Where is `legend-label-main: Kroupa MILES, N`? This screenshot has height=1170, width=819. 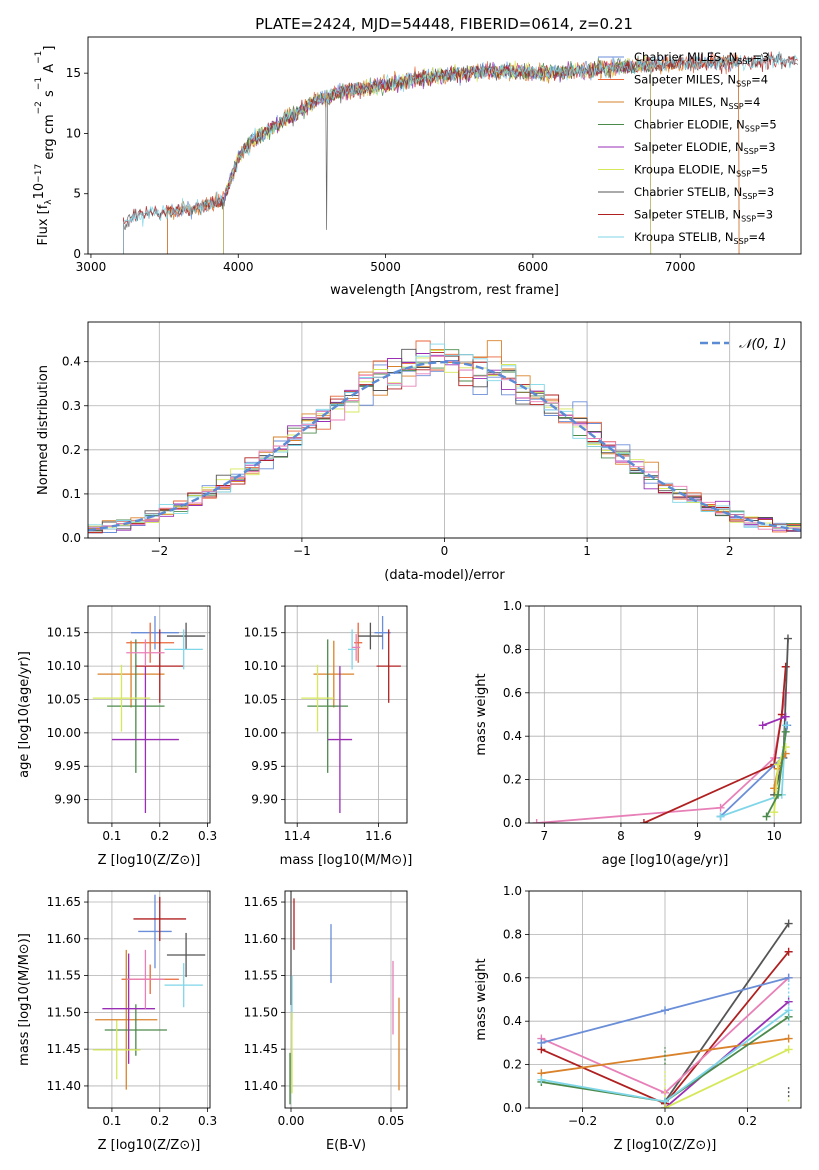
legend-label-main: Kroupa MILES, N is located at coordinates (681, 102).